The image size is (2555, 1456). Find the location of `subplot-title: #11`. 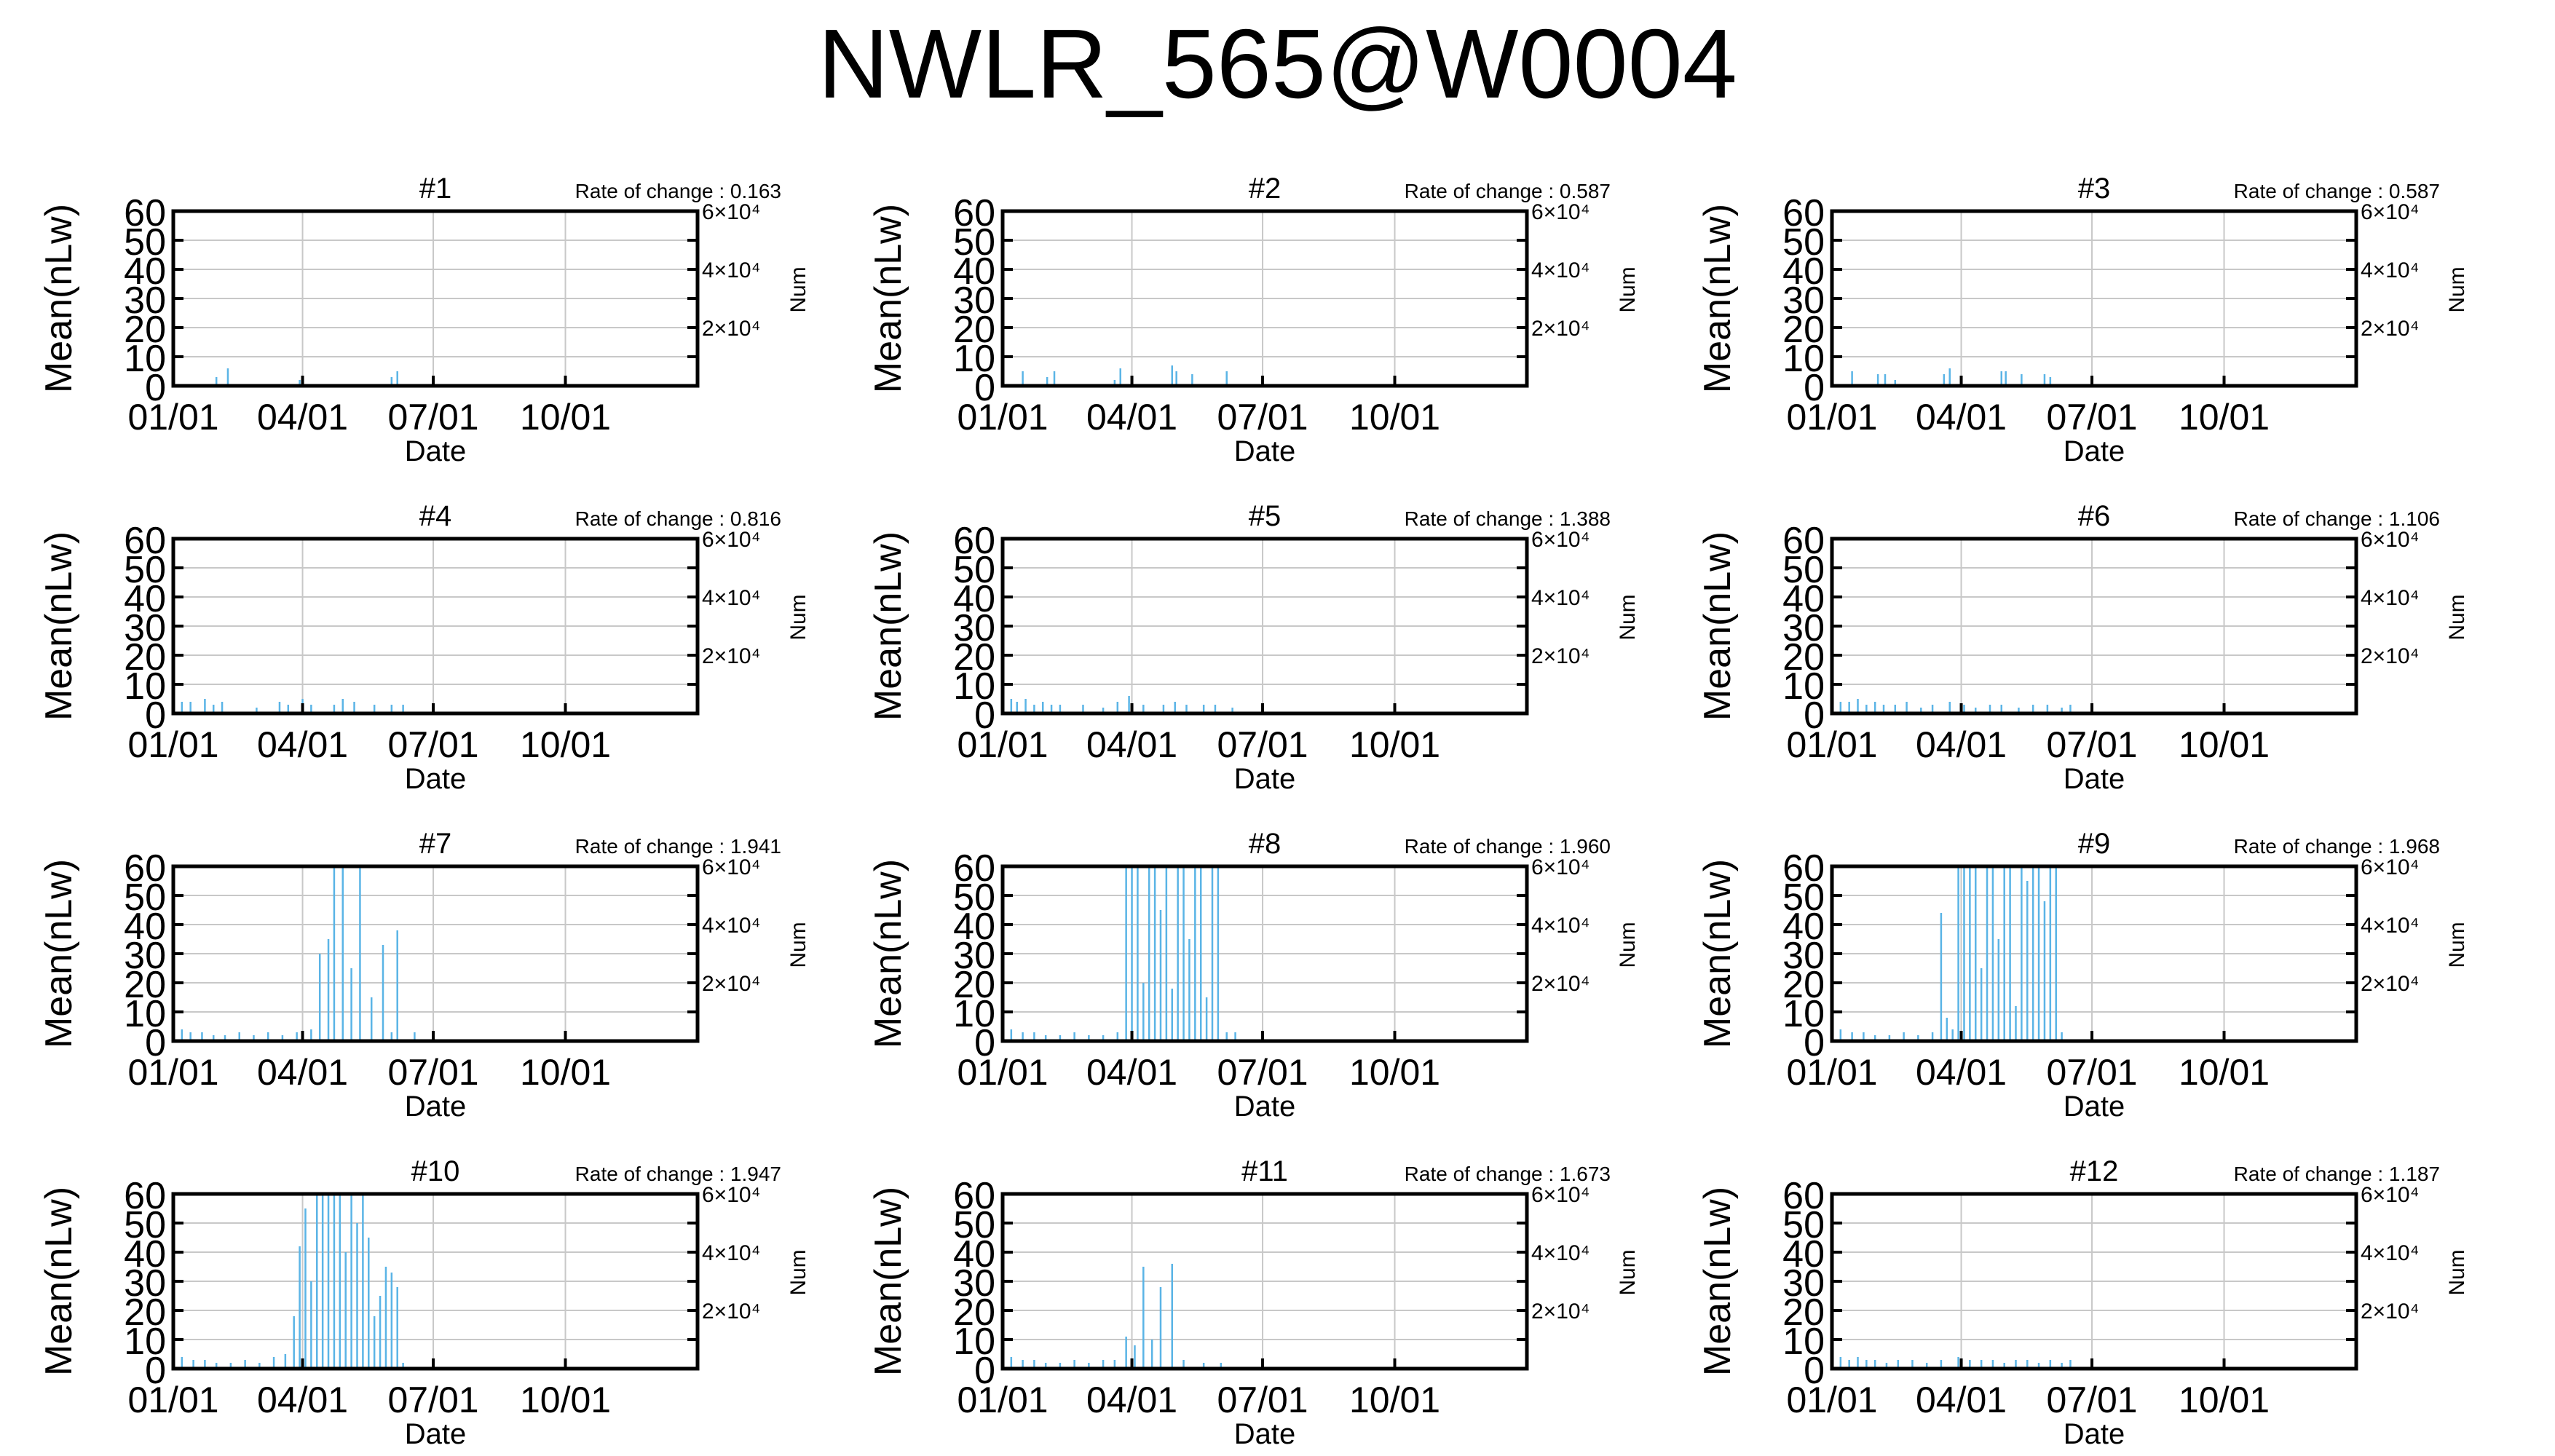

subplot-title: #11 is located at coordinates (1264, 1171).